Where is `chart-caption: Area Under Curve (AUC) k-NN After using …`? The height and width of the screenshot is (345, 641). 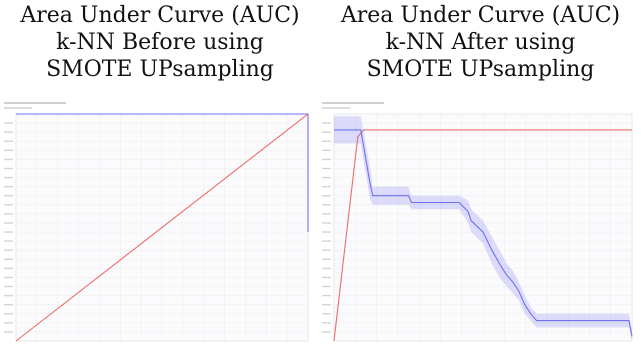
chart-caption: Area Under Curve (AUC) k-NN After using … is located at coordinates (480, 42).